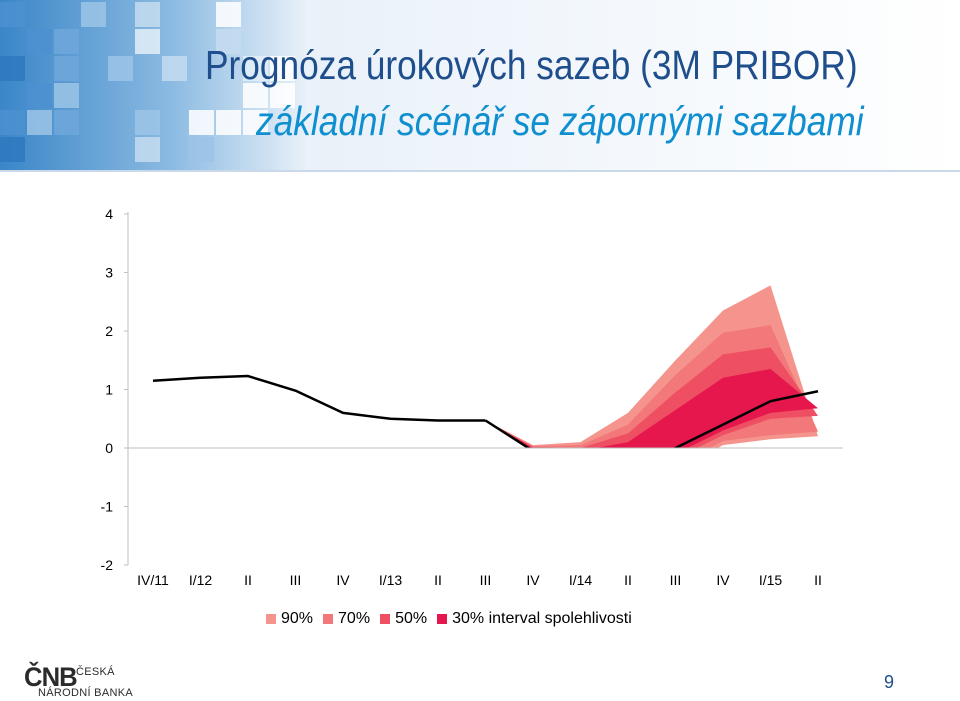 This screenshot has height=701, width=960. I want to click on logo-line-2: NÁRODNÍ BANKA, so click(85, 693).